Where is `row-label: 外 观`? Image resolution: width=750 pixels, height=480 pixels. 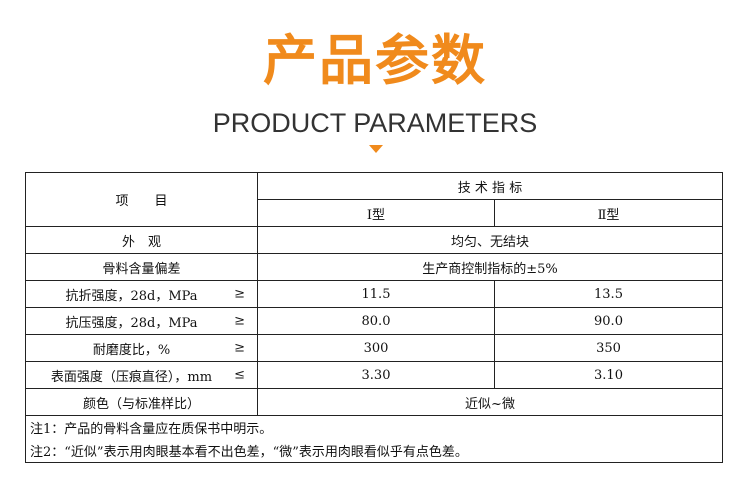 row-label: 外 观 is located at coordinates (141, 240).